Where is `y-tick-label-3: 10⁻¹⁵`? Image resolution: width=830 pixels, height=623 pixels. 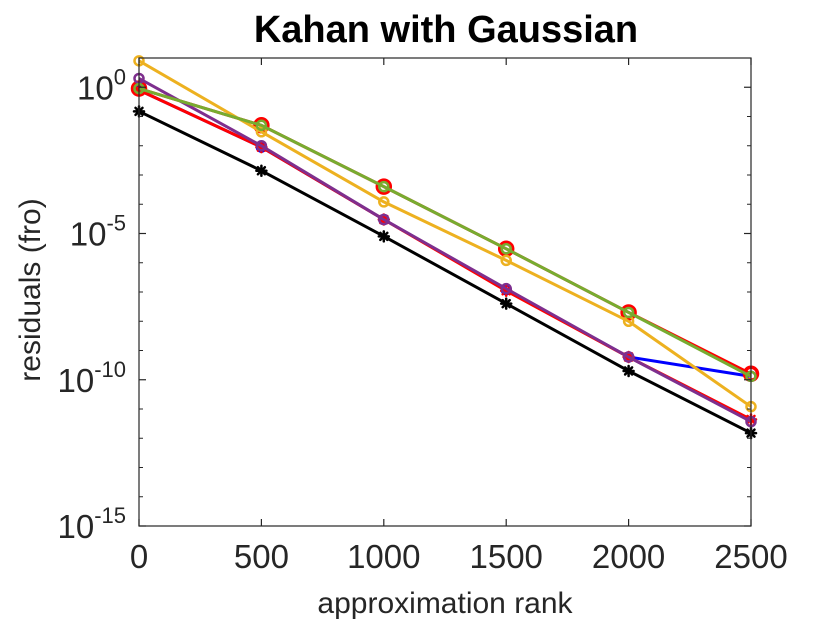
y-tick-label-3: 10⁻¹⁵ is located at coordinates (91, 524).